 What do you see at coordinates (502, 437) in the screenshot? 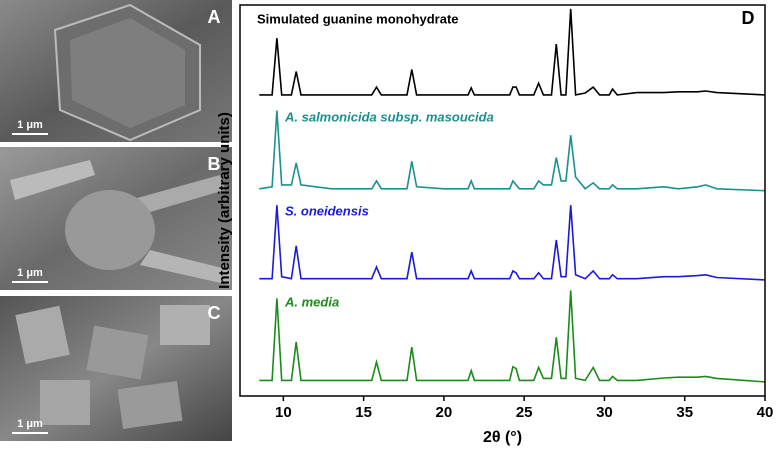
I see `x-axis-label: 2θ (°)` at bounding box center [502, 437].